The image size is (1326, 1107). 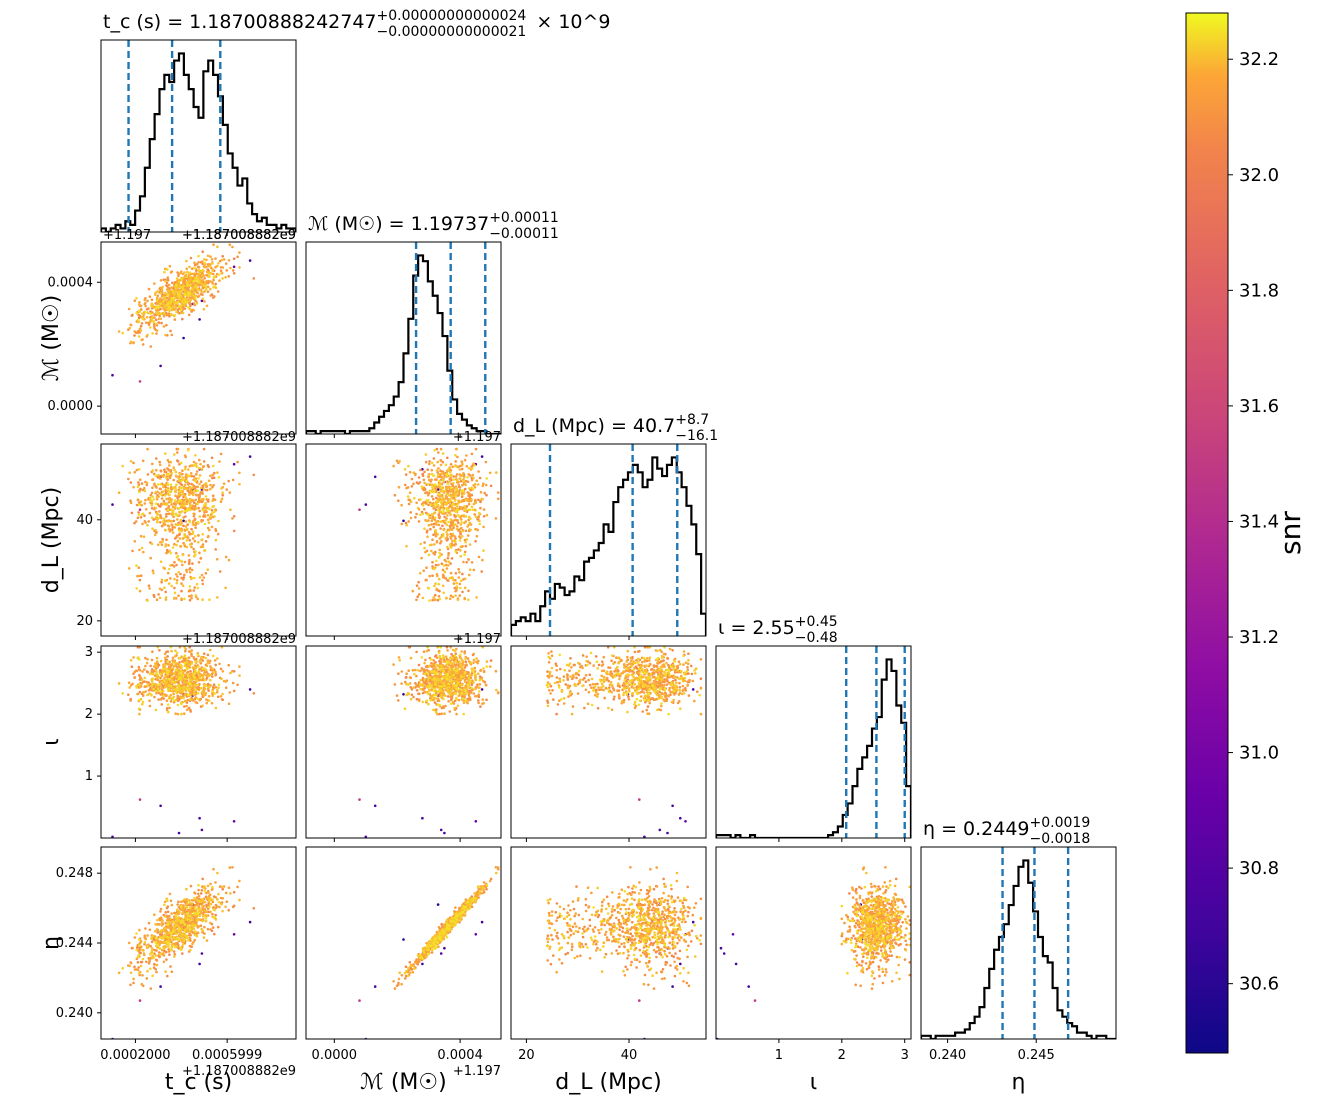 What do you see at coordinates (198, 137) in the screenshot?
I see `panel-tc-vs-tc` at bounding box center [198, 137].